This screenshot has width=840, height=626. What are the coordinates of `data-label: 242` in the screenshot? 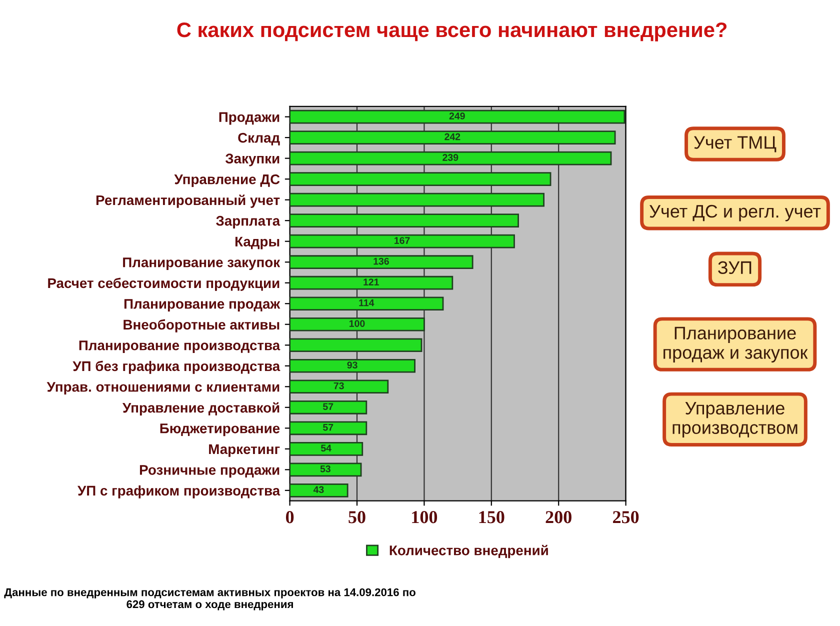 It's located at (452, 136).